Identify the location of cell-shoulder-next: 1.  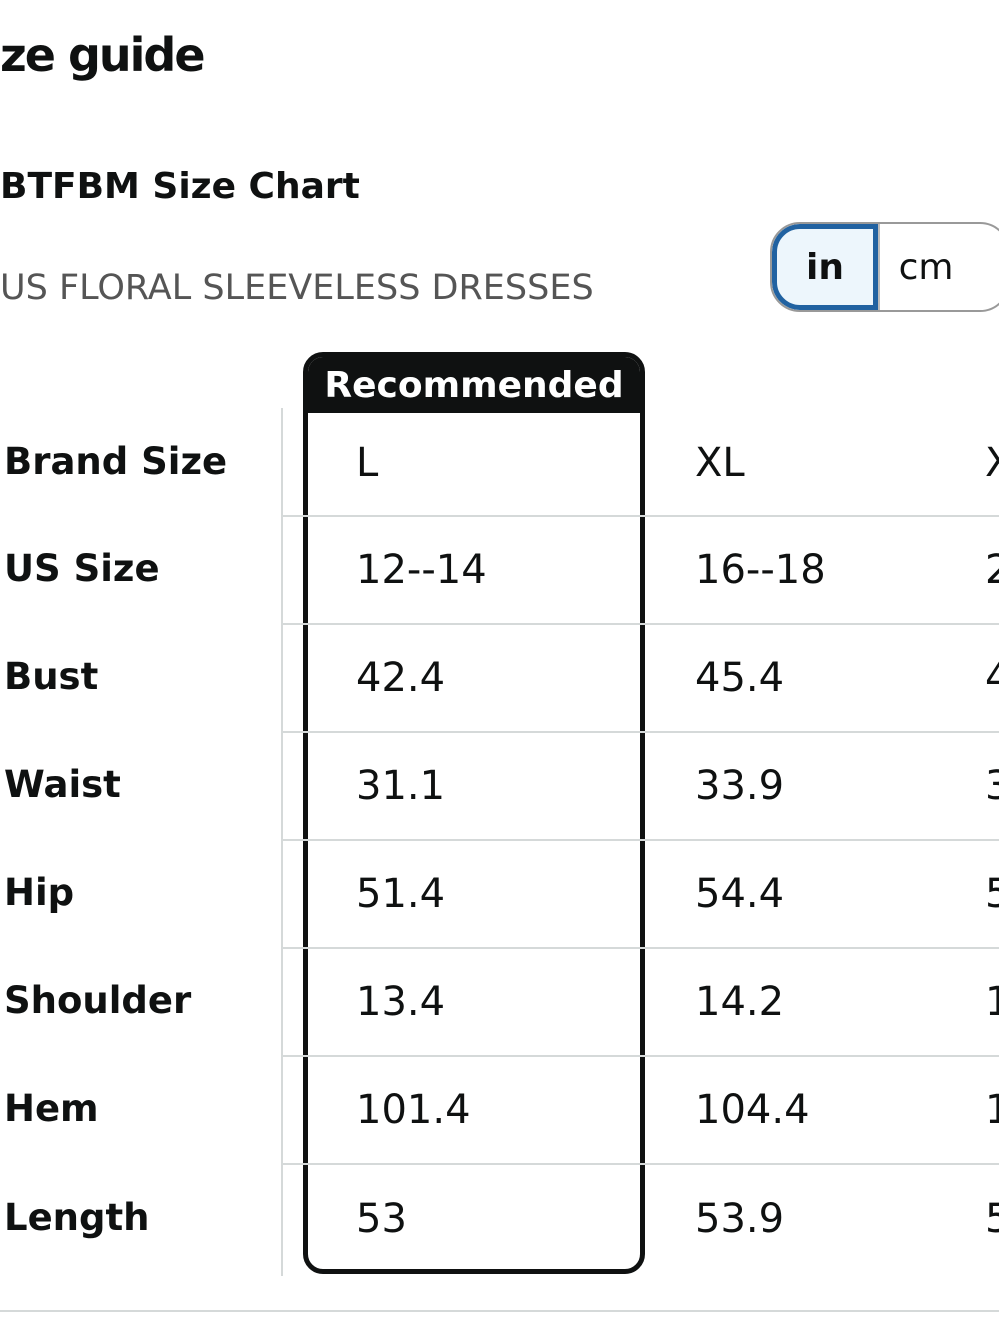
(992, 1002).